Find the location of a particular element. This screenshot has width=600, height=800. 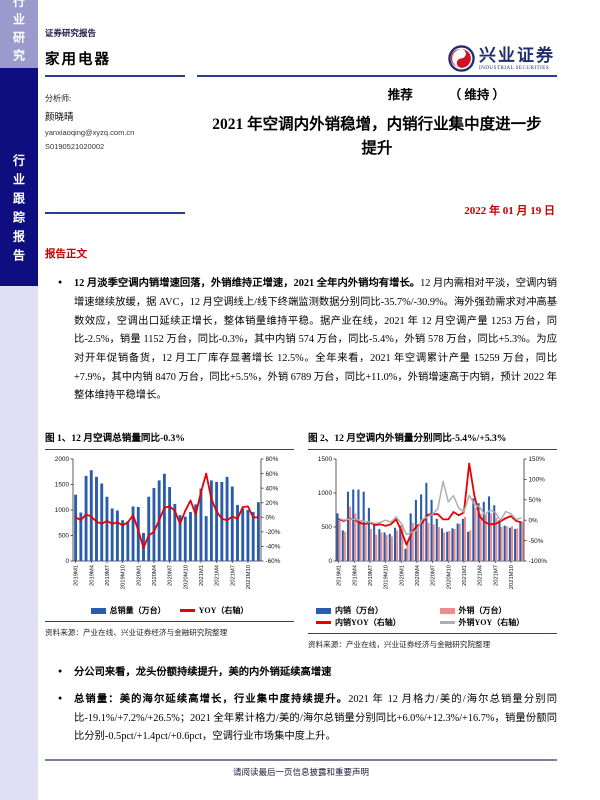

legend-label: 内销YOY（右轴） is located at coordinates (367, 623).